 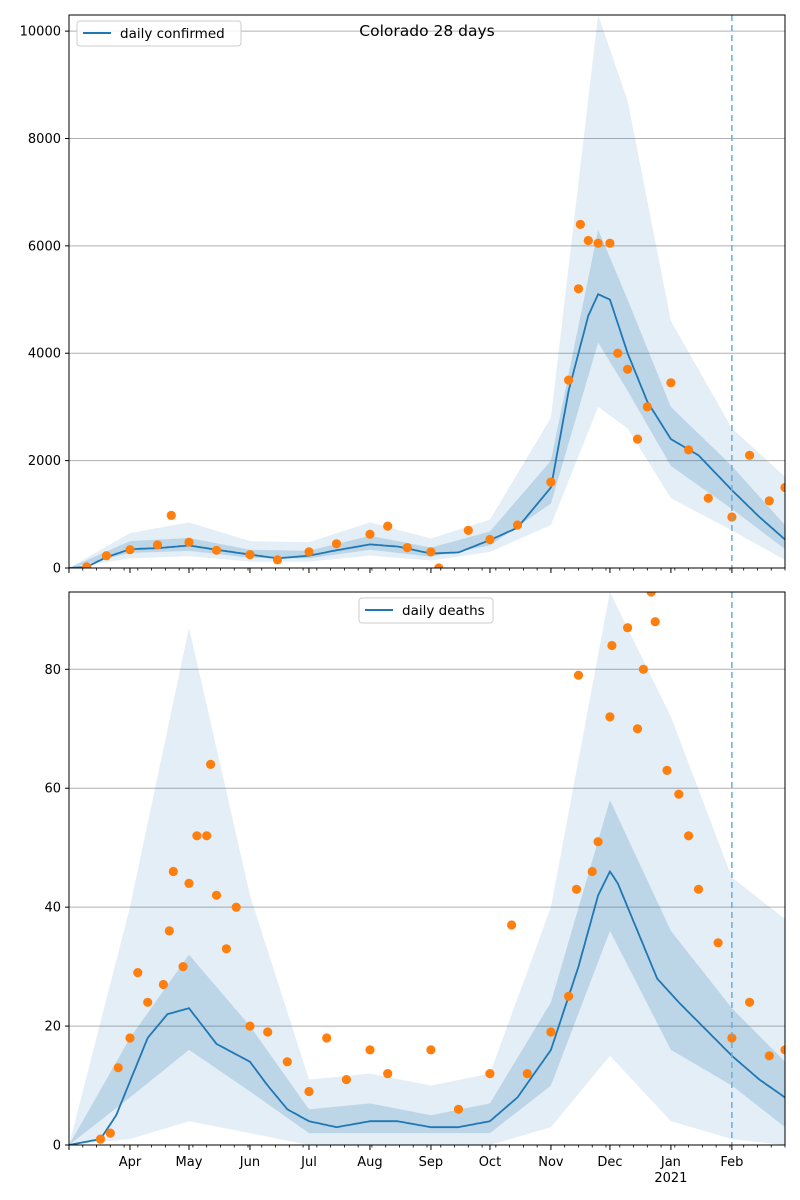 I want to click on legend-label: daily deaths, so click(x=443, y=611).